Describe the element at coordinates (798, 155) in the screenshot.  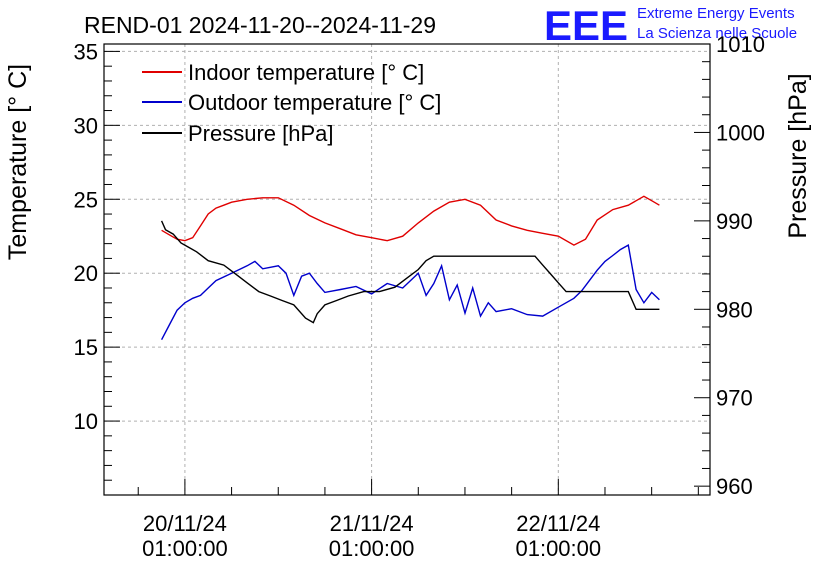
I see `y2-axis-label: Pressure [hPa]` at that location.